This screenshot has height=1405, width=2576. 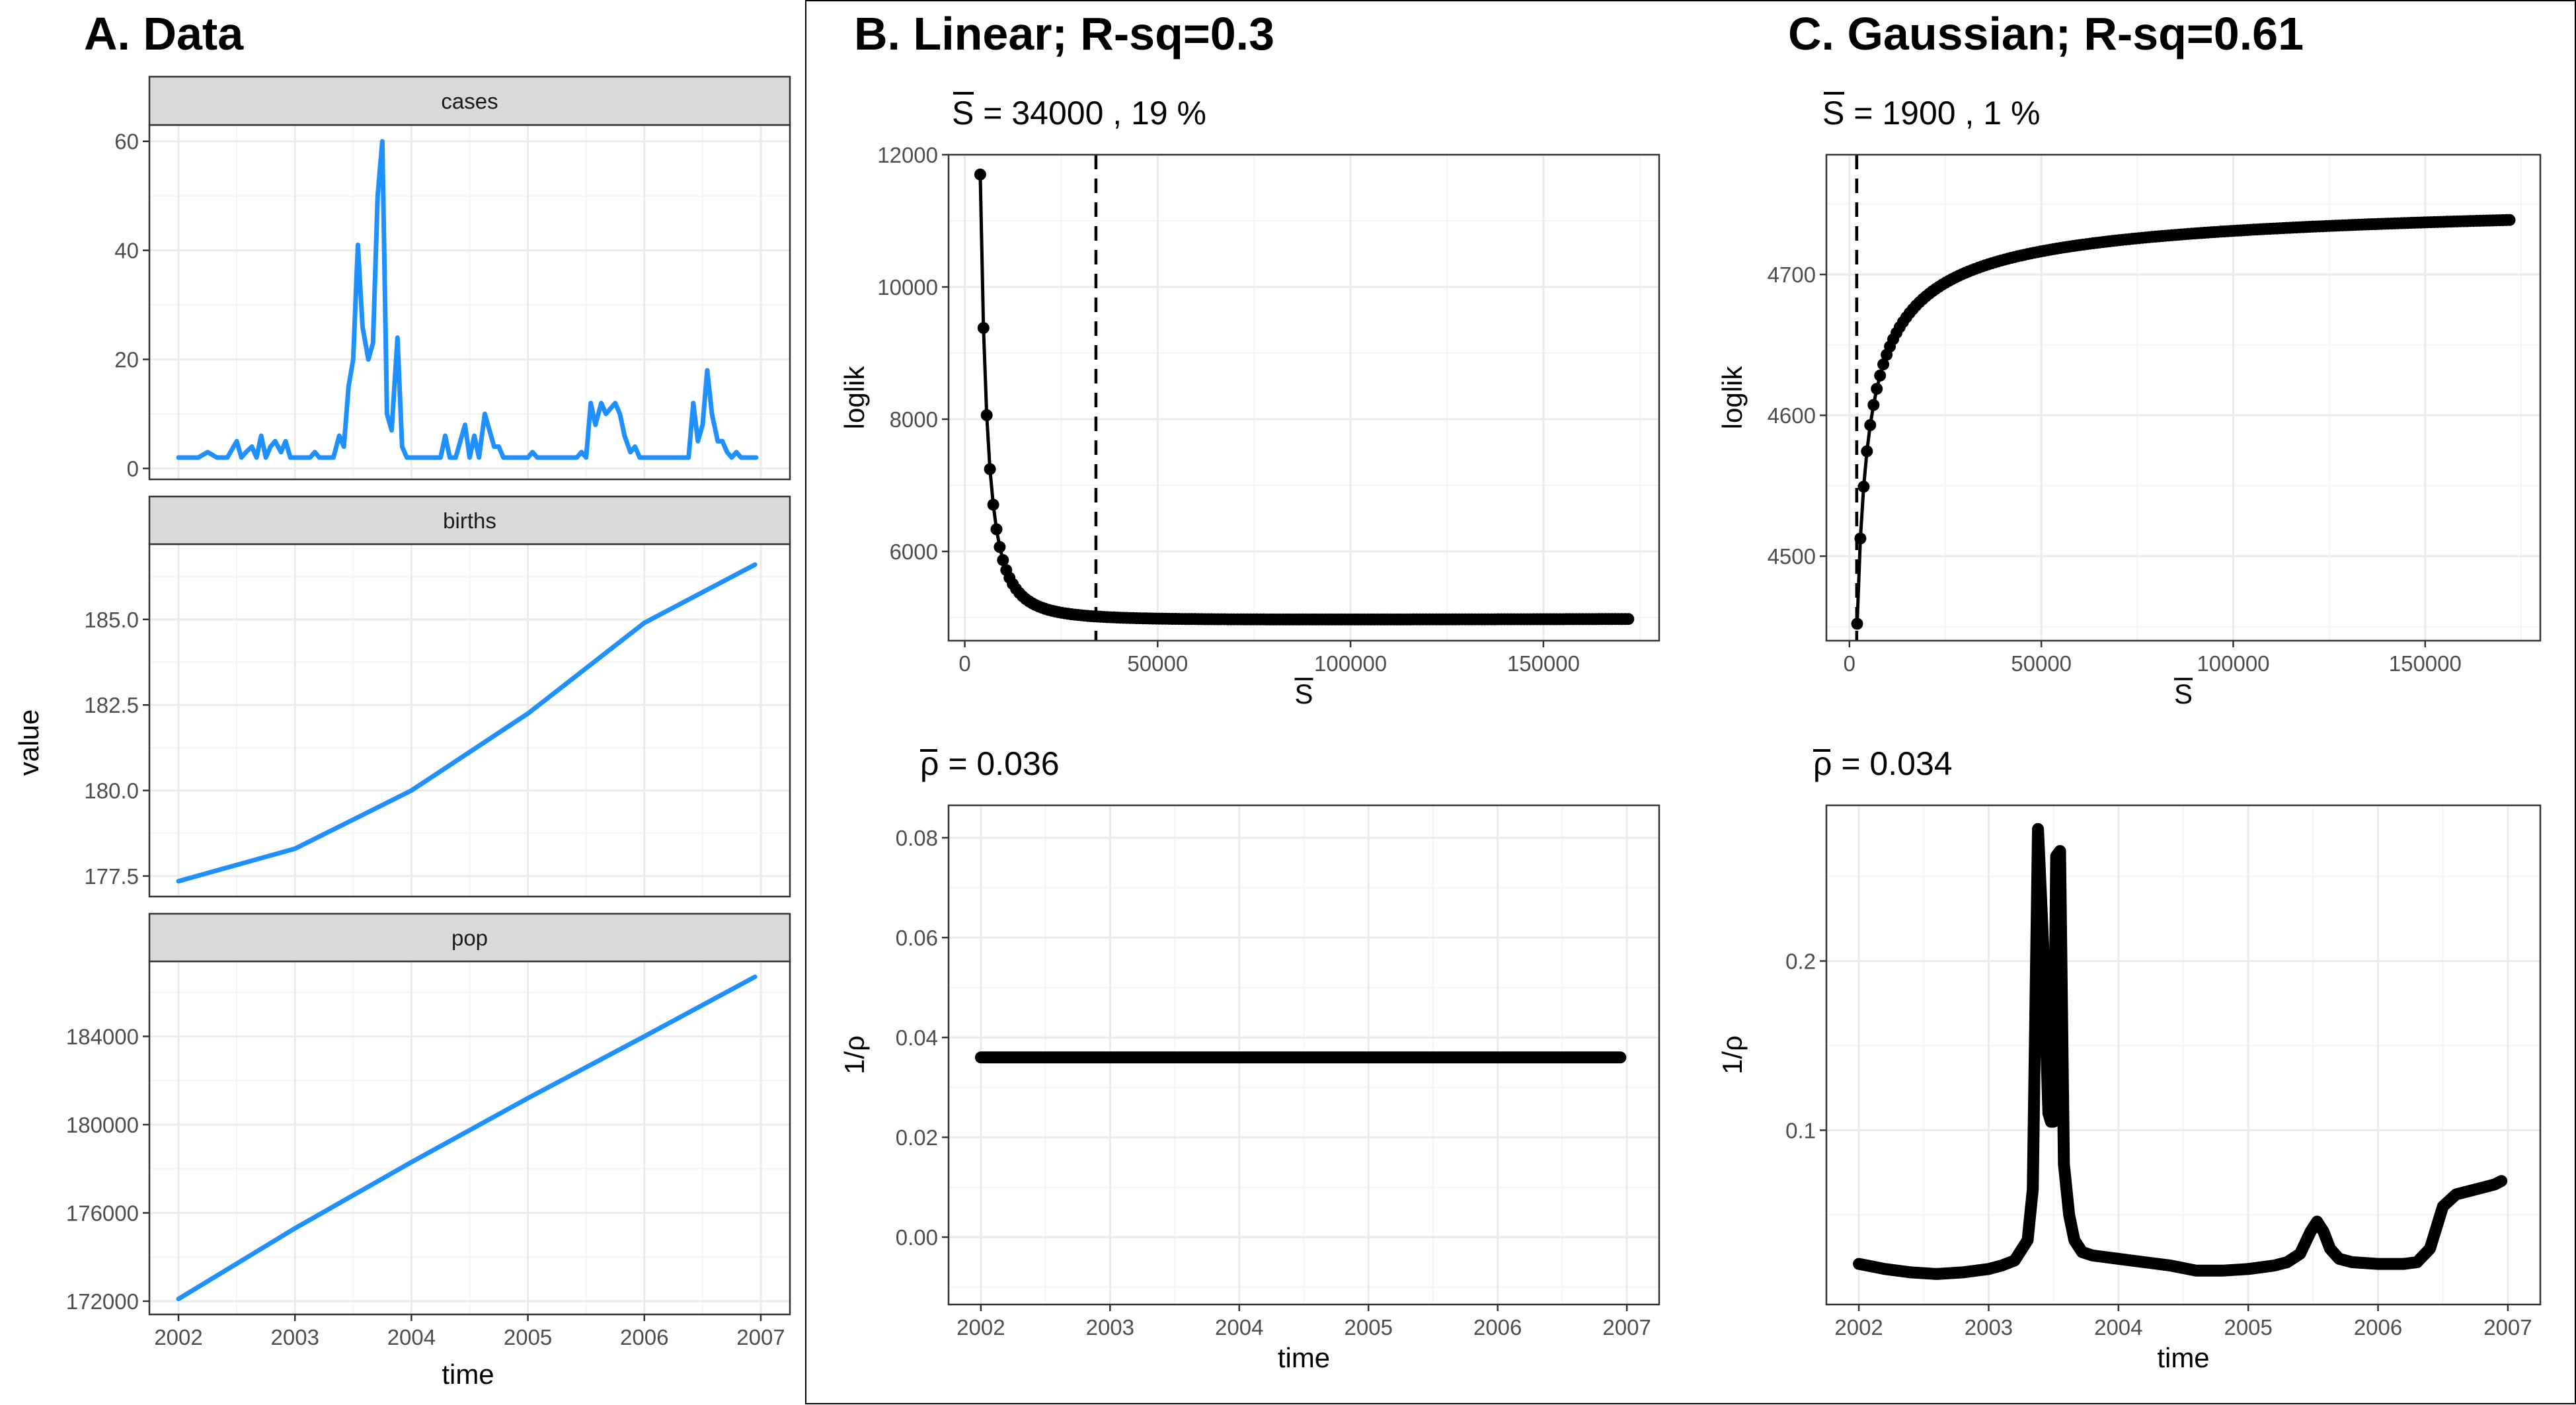 What do you see at coordinates (164, 34) in the screenshot?
I see `panel-a-title: A. Data` at bounding box center [164, 34].